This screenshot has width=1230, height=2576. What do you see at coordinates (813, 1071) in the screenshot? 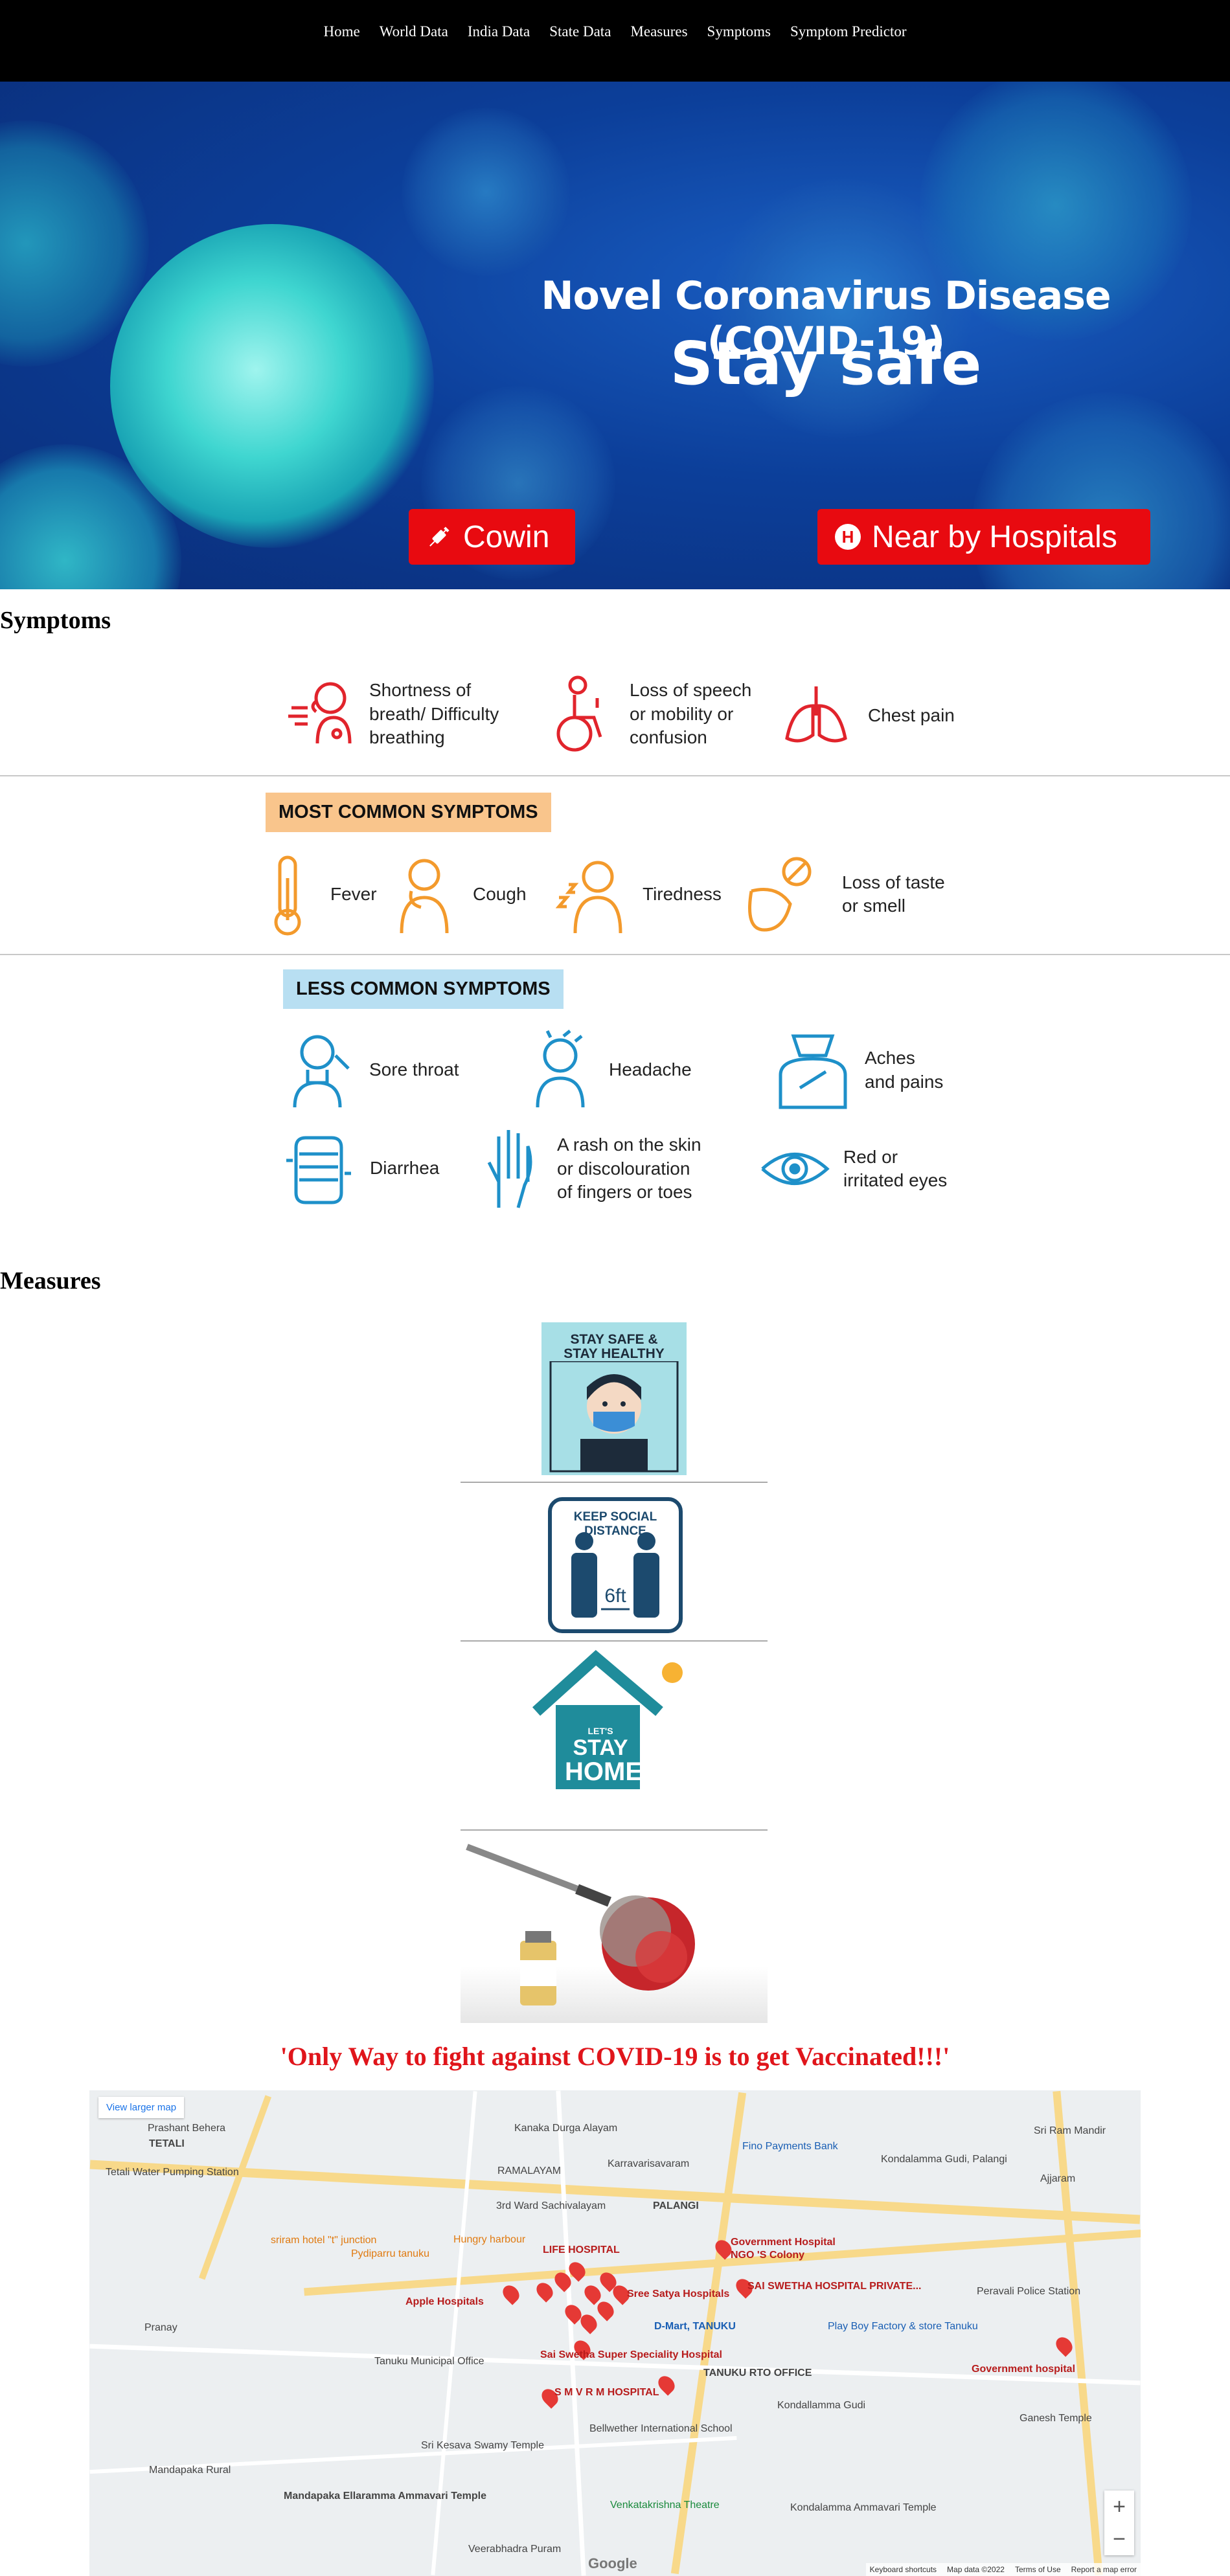
I see `aches-icon` at bounding box center [813, 1071].